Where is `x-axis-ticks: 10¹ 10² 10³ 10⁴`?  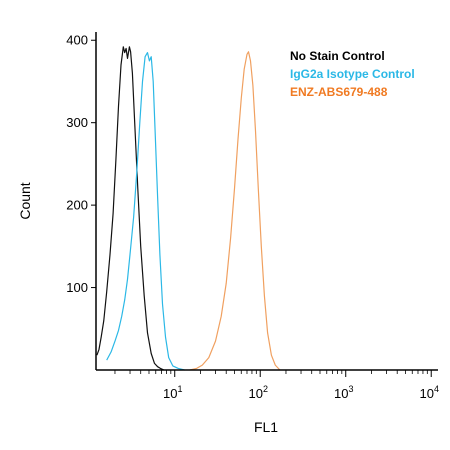
x-axis-ticks: 10¹ 10² 10³ 10⁴ is located at coordinates (276, 385).